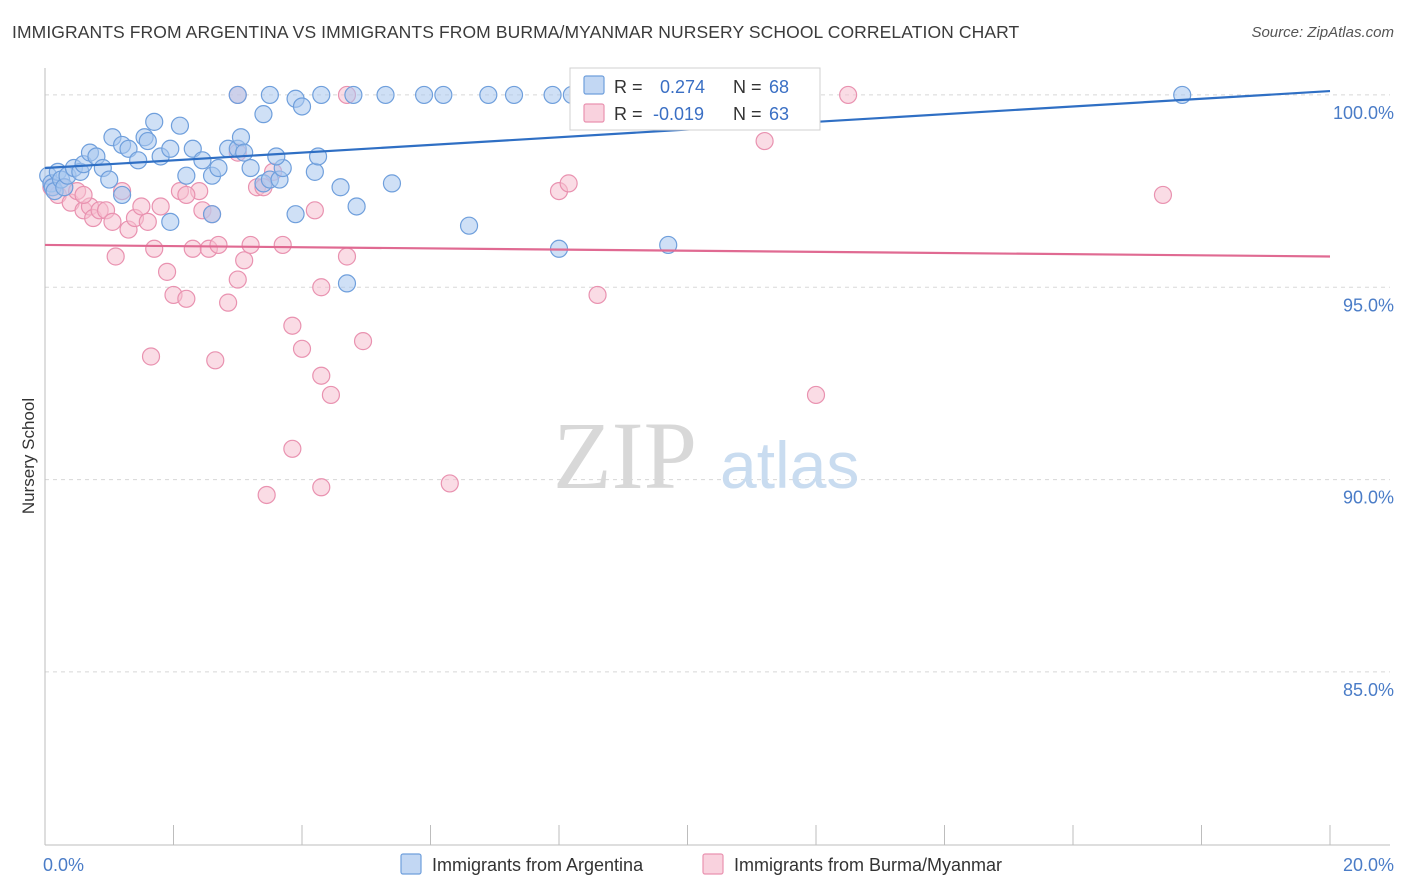  I want to click on watermark-zip: ZIP, so click(625, 455).